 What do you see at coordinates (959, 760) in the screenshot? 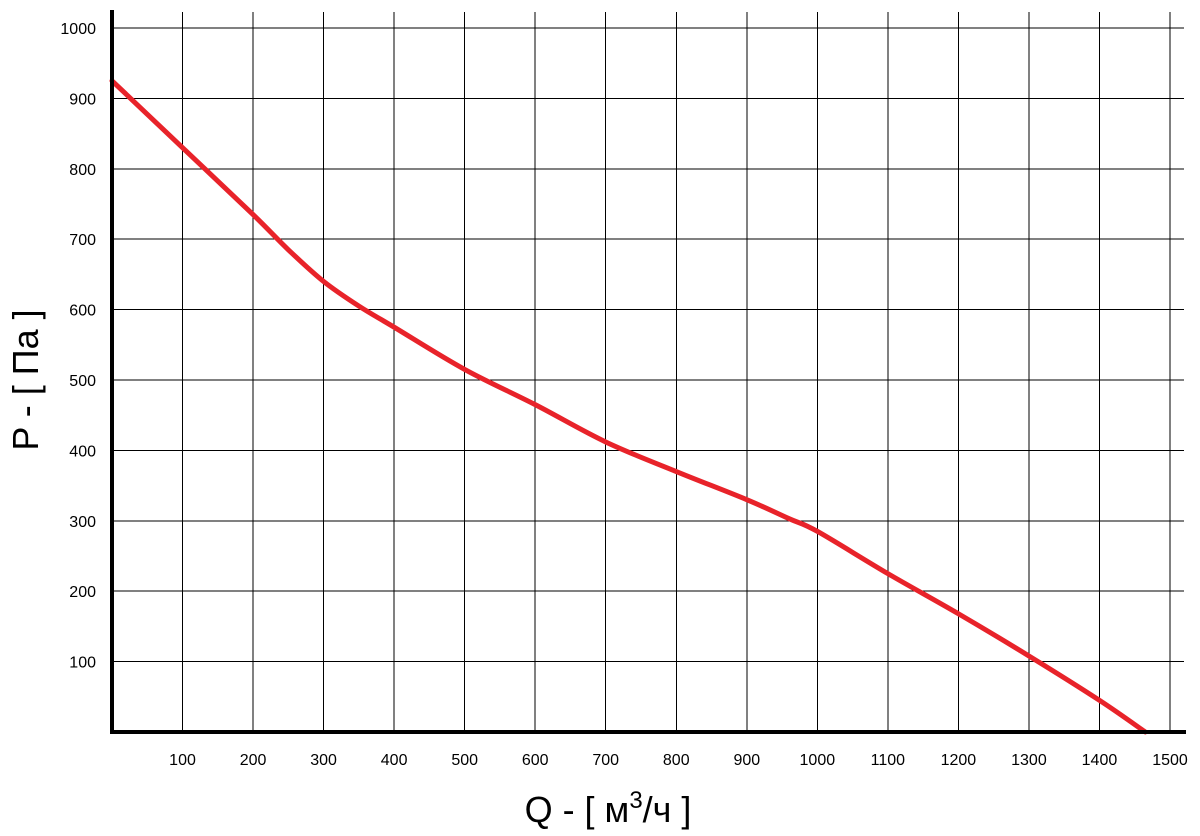
I see `x-tick-label-1200: 1200` at bounding box center [959, 760].